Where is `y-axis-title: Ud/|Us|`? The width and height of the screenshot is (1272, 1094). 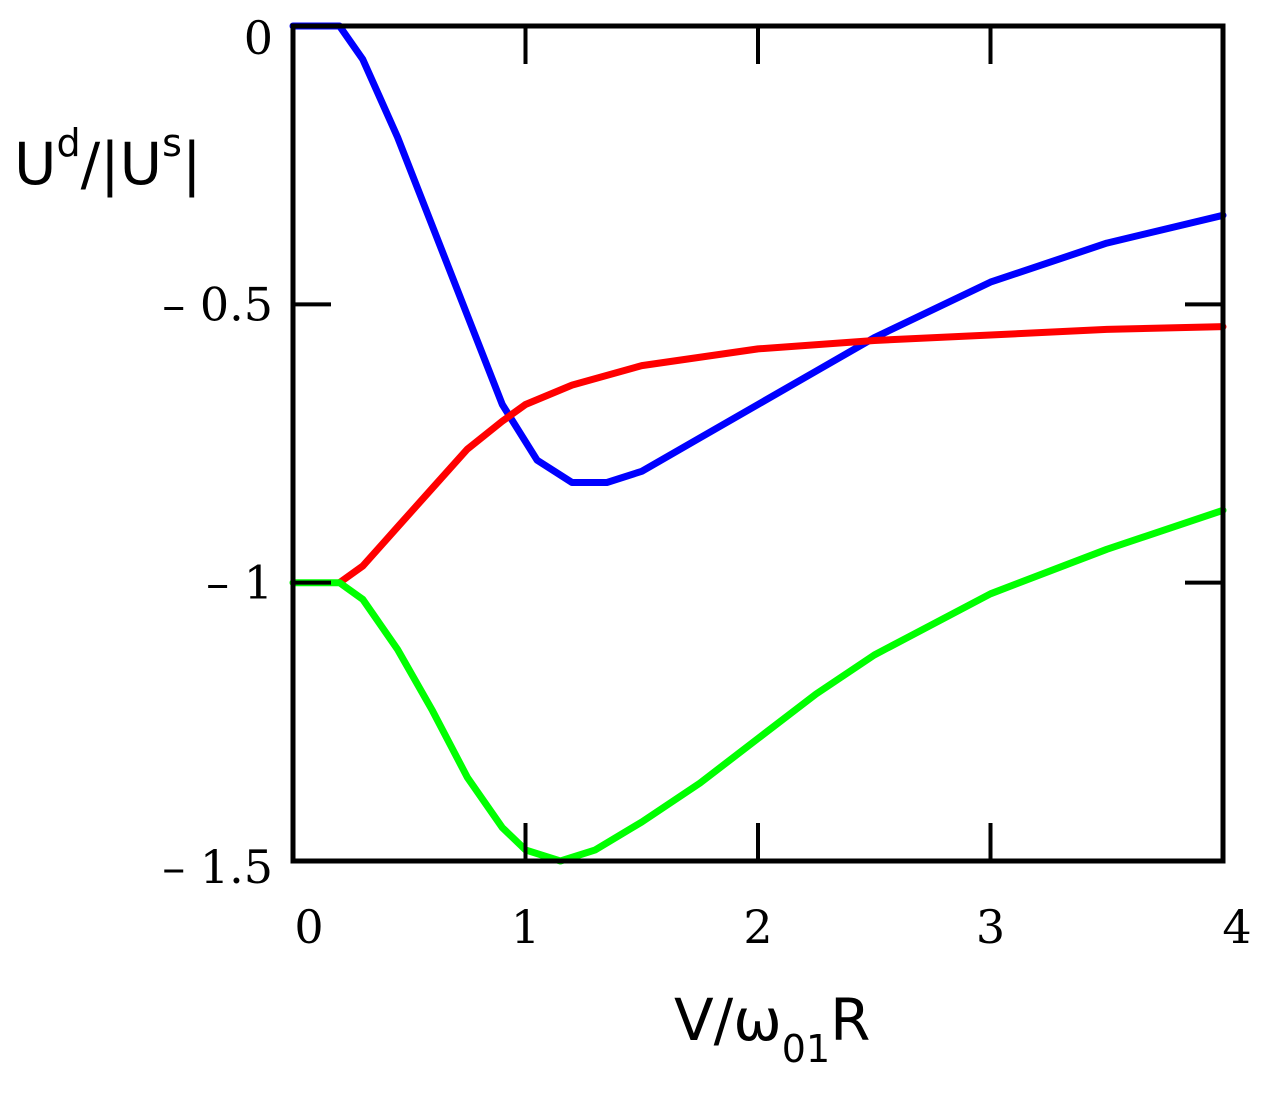
y-axis-title: Ud/|Us| is located at coordinates (107, 159).